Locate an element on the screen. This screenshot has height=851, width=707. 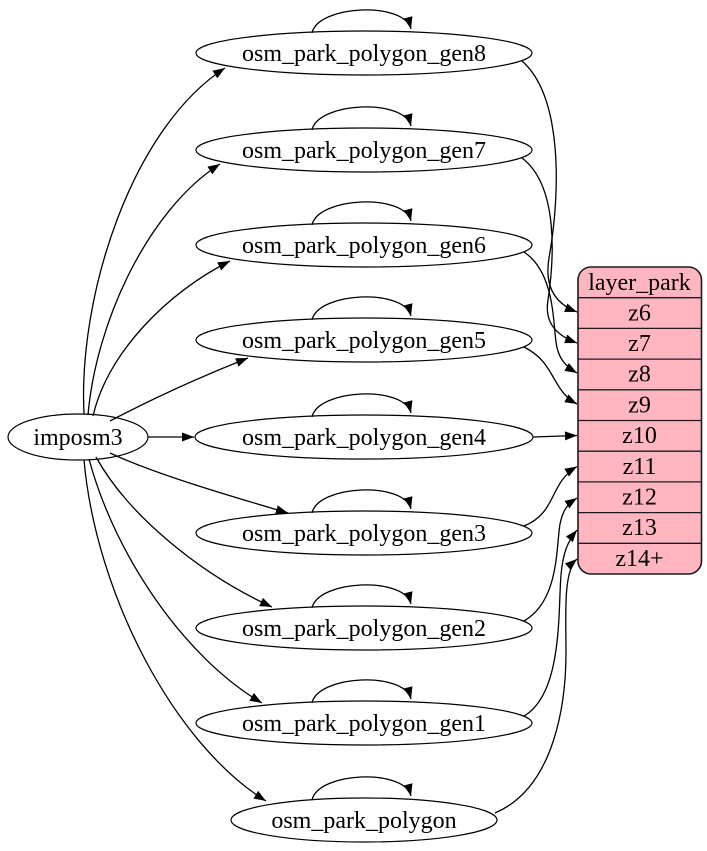
table-node-gen5: osm_park_polygon_gen5 is located at coordinates (364, 340).